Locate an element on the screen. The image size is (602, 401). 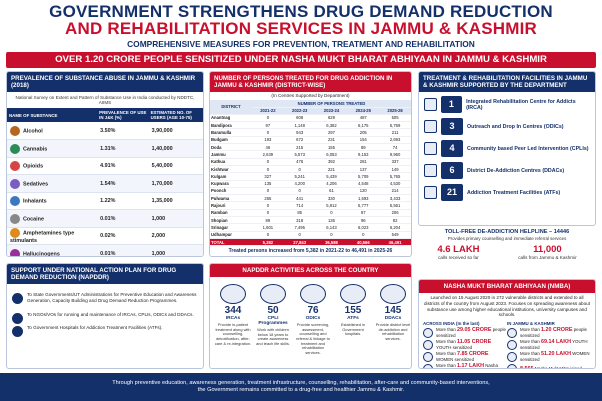
value-cell: 6,175 is located at coordinates (363, 125).